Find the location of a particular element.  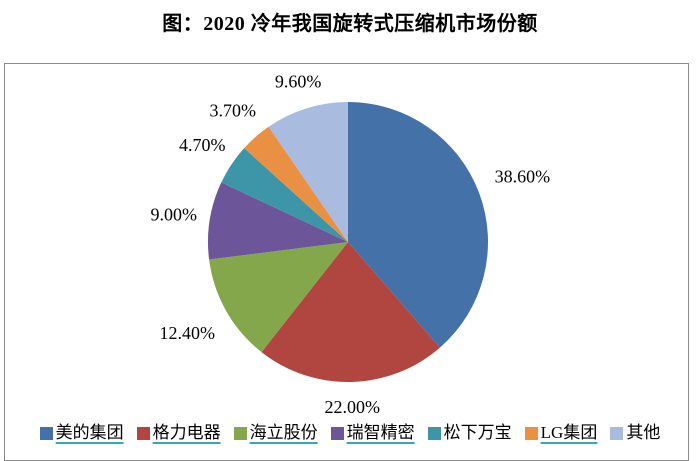

legend-item-格力电器: 格力电器 is located at coordinates (178, 433).